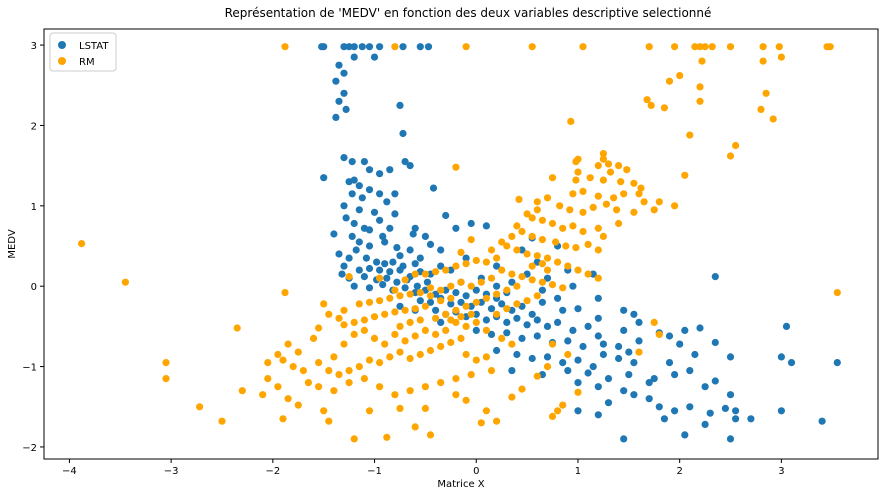 This screenshot has height=496, width=887. What do you see at coordinates (12, 243) in the screenshot?
I see `y-axis-label: MEDV` at bounding box center [12, 243].